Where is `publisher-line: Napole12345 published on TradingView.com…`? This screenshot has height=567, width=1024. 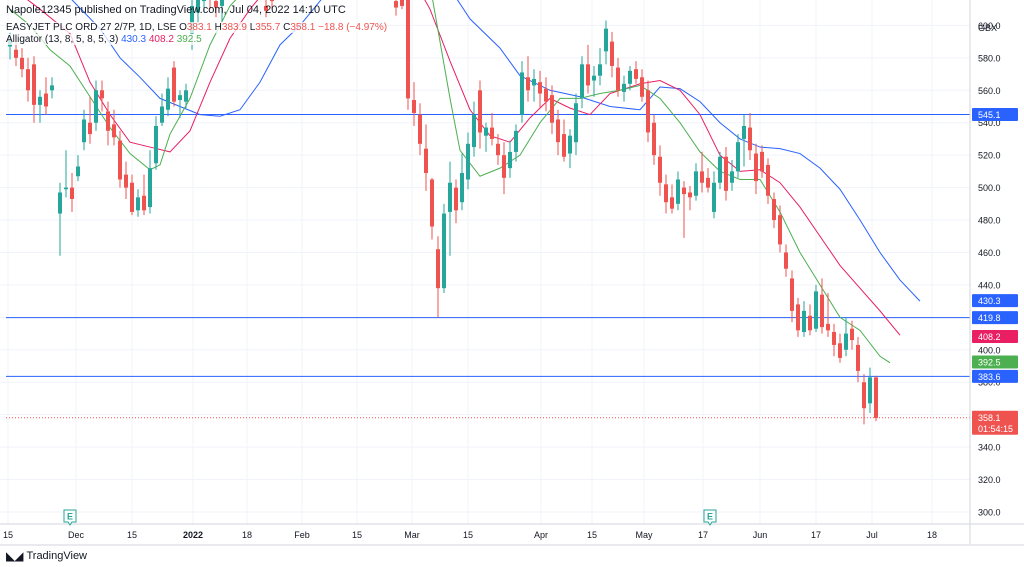 publisher-line: Napole12345 published on TradingView.com… is located at coordinates (176, 10).